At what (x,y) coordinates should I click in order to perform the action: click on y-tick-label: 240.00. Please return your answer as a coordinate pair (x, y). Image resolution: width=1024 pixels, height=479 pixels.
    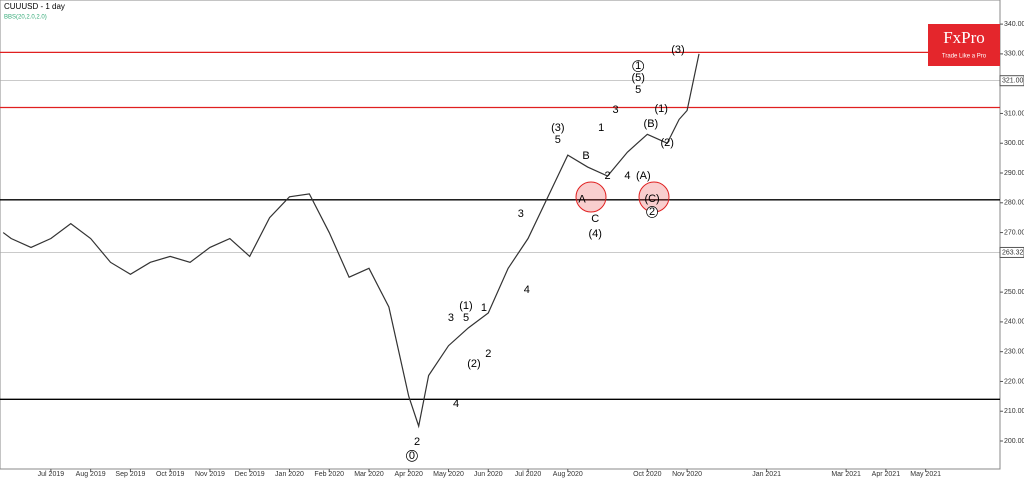
    Looking at the image, I should click on (1014, 322).